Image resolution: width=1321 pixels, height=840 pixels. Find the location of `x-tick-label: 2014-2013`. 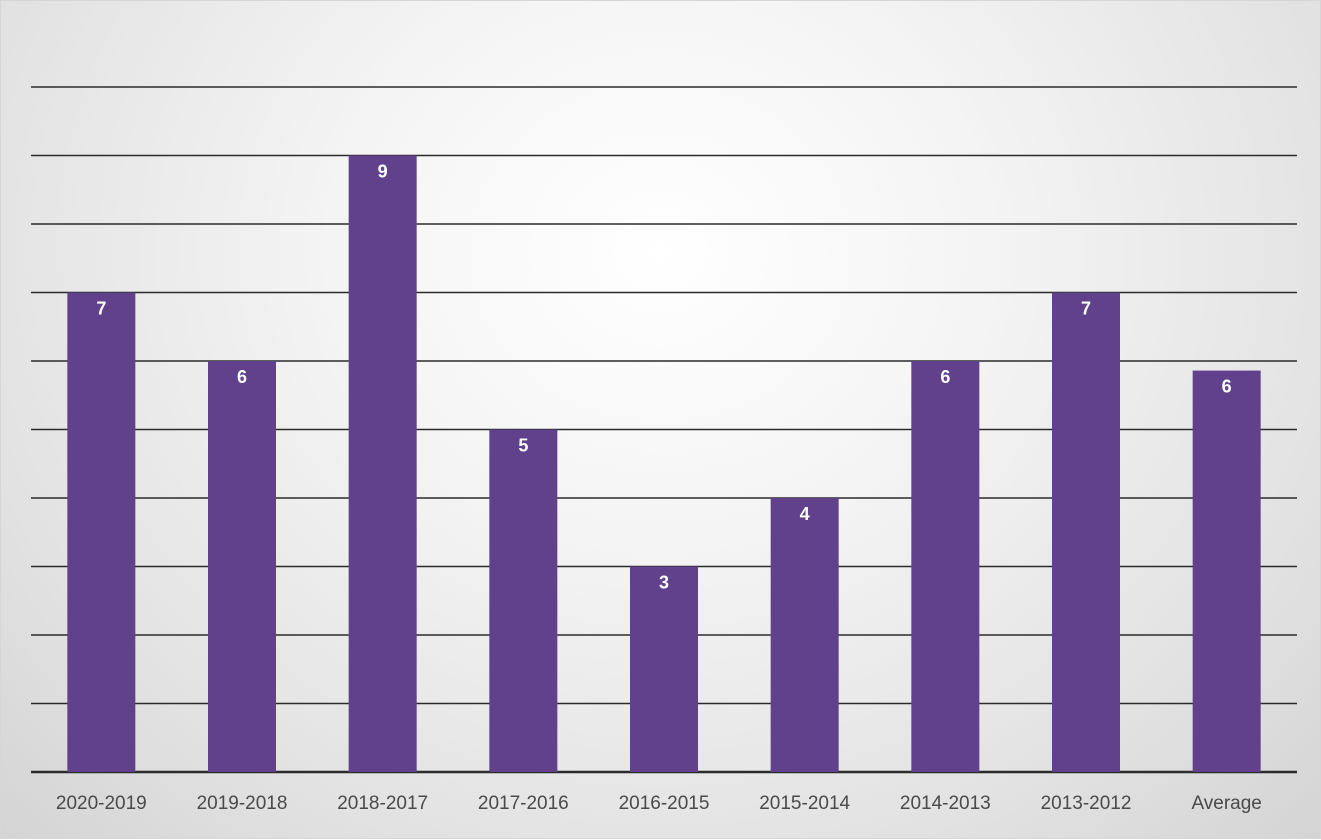

x-tick-label: 2014-2013 is located at coordinates (945, 803).